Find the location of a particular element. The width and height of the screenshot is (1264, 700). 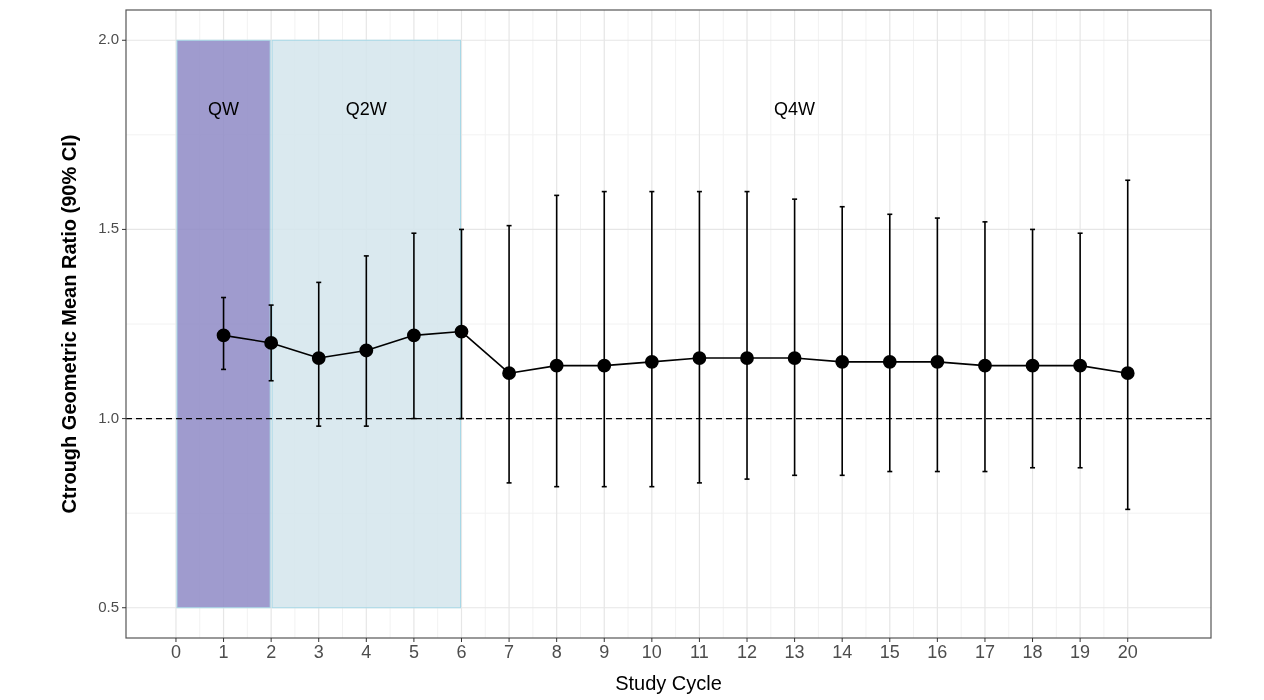

x-tick-label: 14 is located at coordinates (842, 652).